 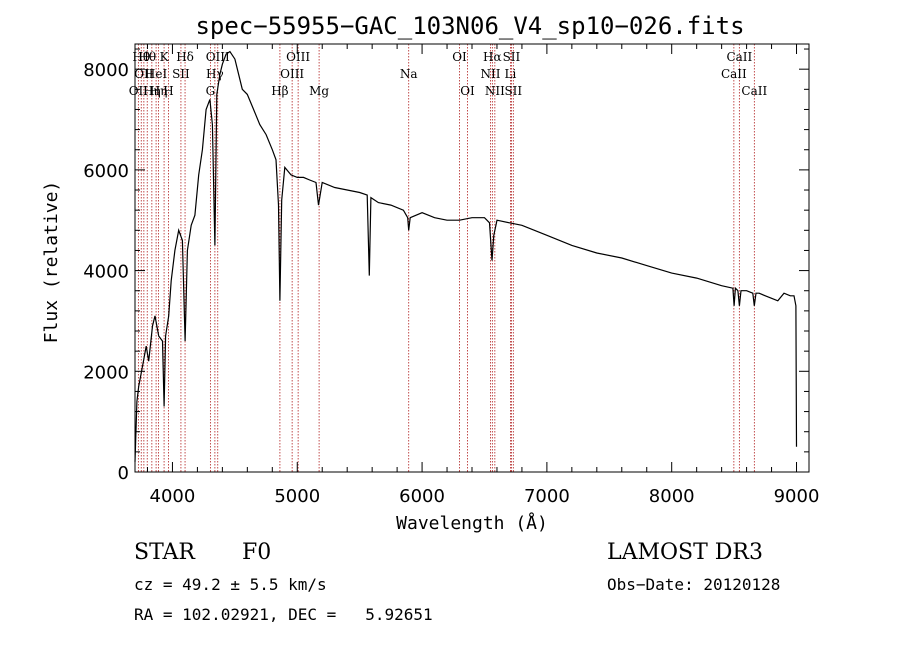 I want to click on y-tick-label: 2000, so click(x=106, y=372).